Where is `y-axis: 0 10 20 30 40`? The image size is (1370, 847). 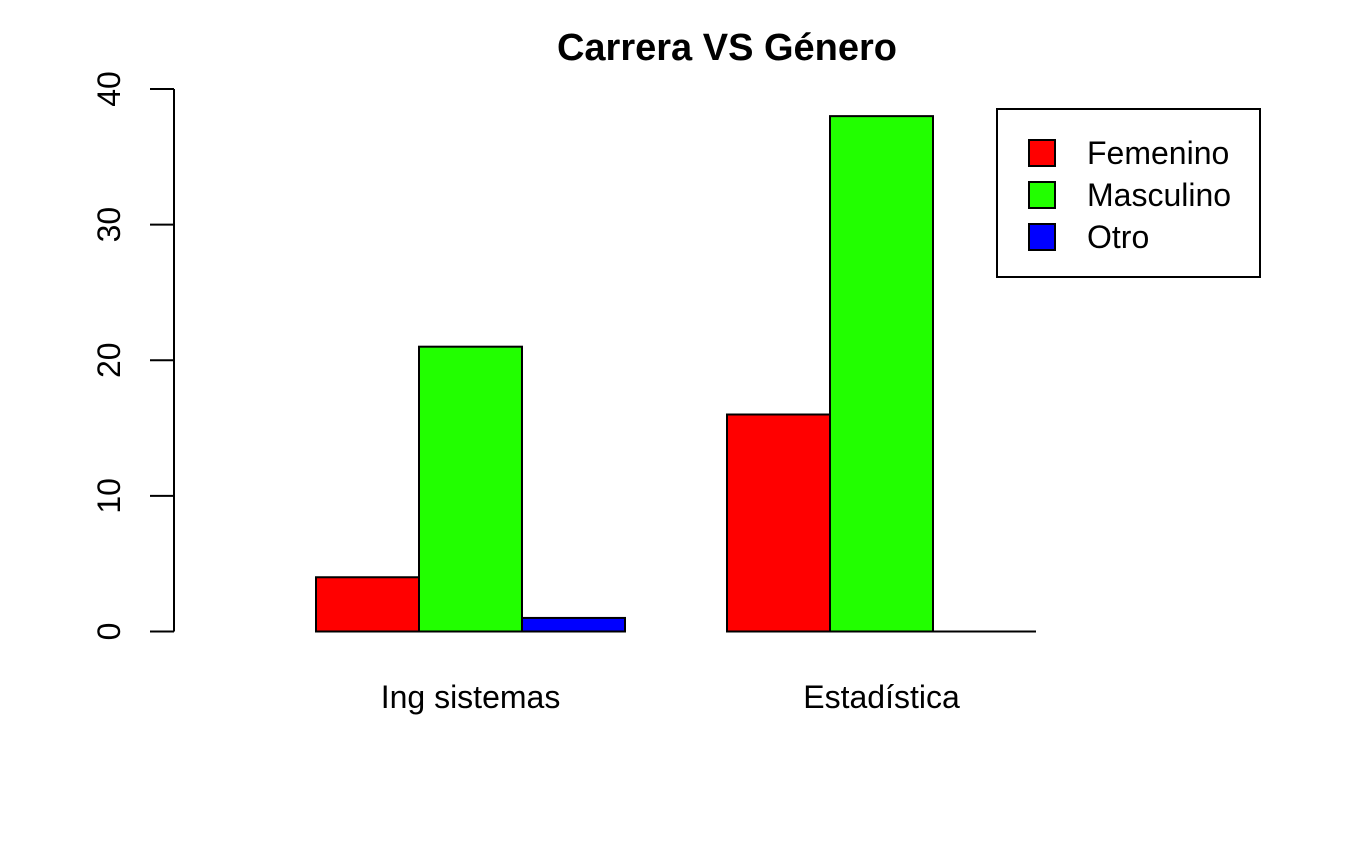 y-axis: 0 10 20 30 40 is located at coordinates (133, 356).